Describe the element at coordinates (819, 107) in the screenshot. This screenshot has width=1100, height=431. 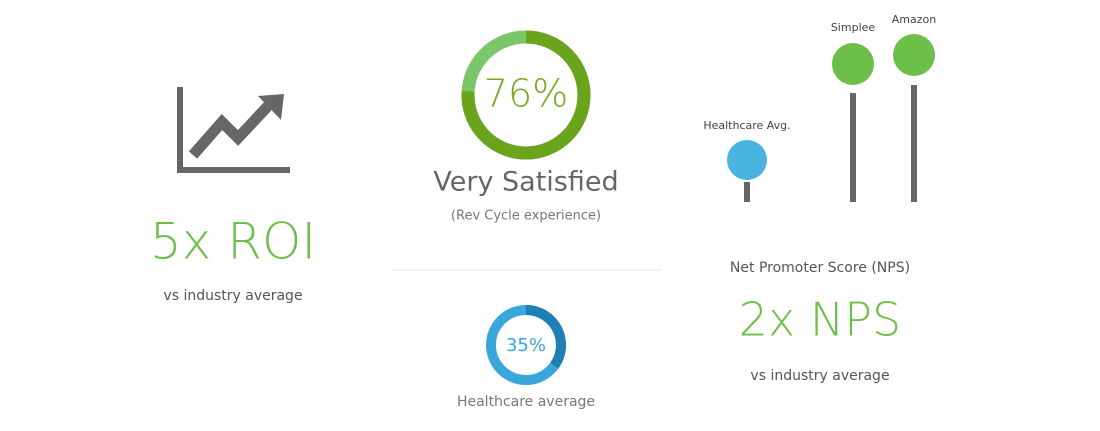
I see `lollipops: Healthcare Avg. Simplee Amazon` at that location.